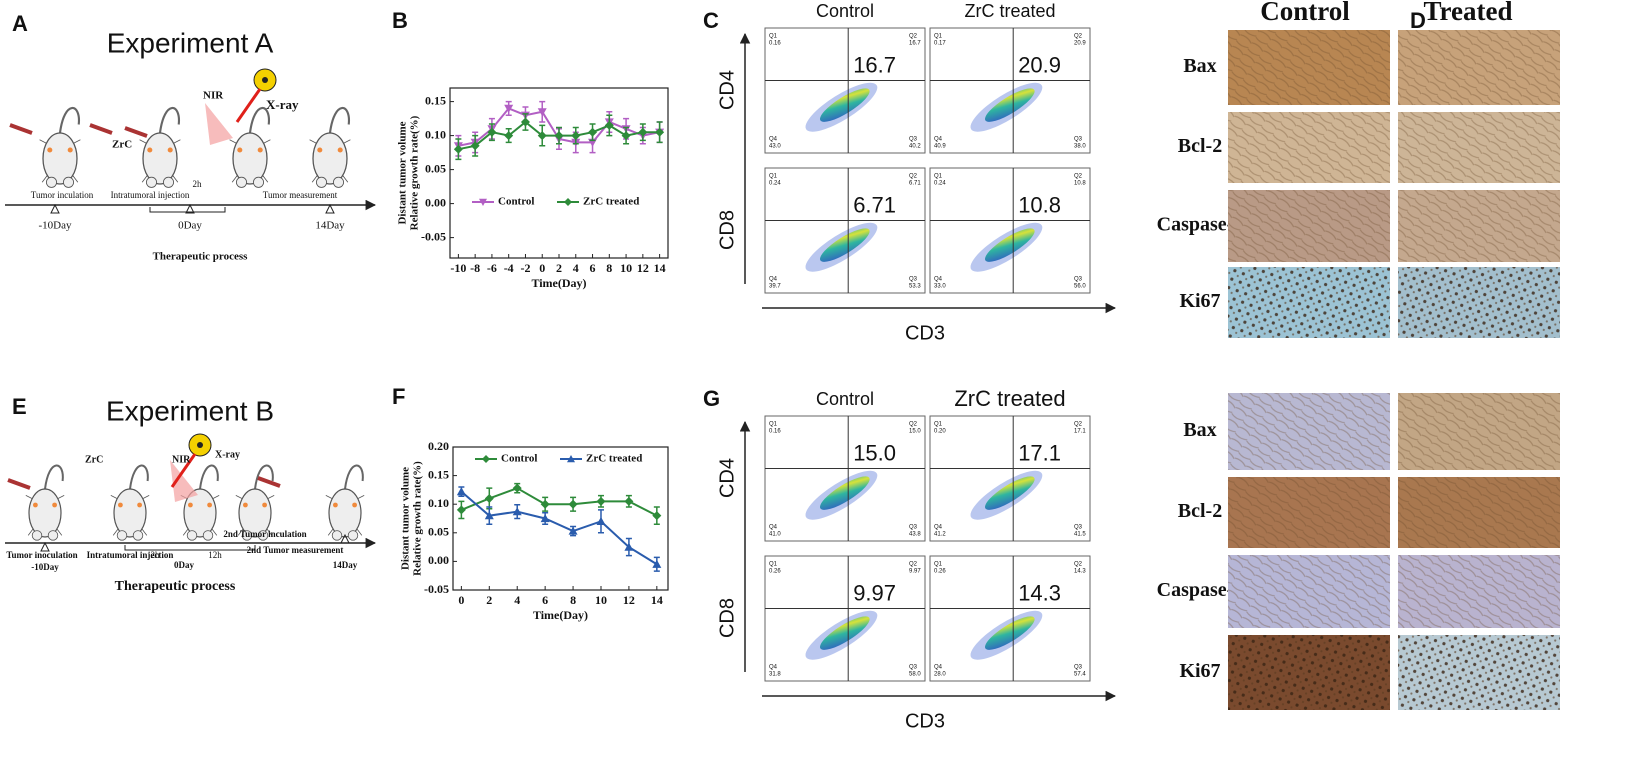 This screenshot has height=772, width=1649. I want to click on quadrant-value: 38.0, so click(1080, 147).